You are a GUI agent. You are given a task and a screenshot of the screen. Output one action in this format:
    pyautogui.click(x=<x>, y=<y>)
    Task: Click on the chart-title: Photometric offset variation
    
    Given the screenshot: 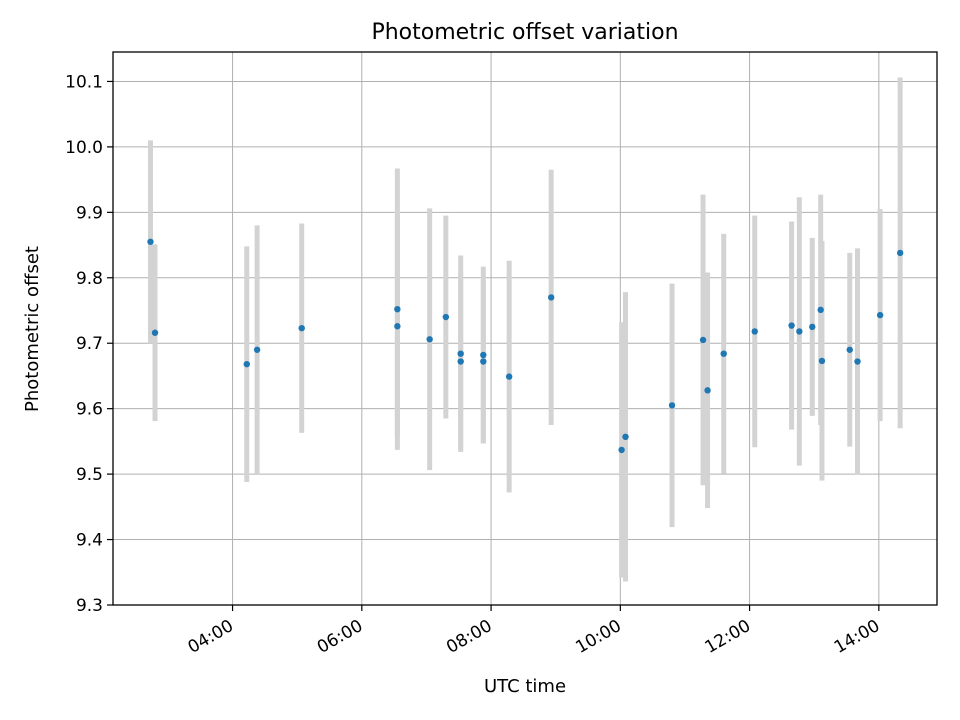 What is the action you would take?
    pyautogui.click(x=524, y=32)
    